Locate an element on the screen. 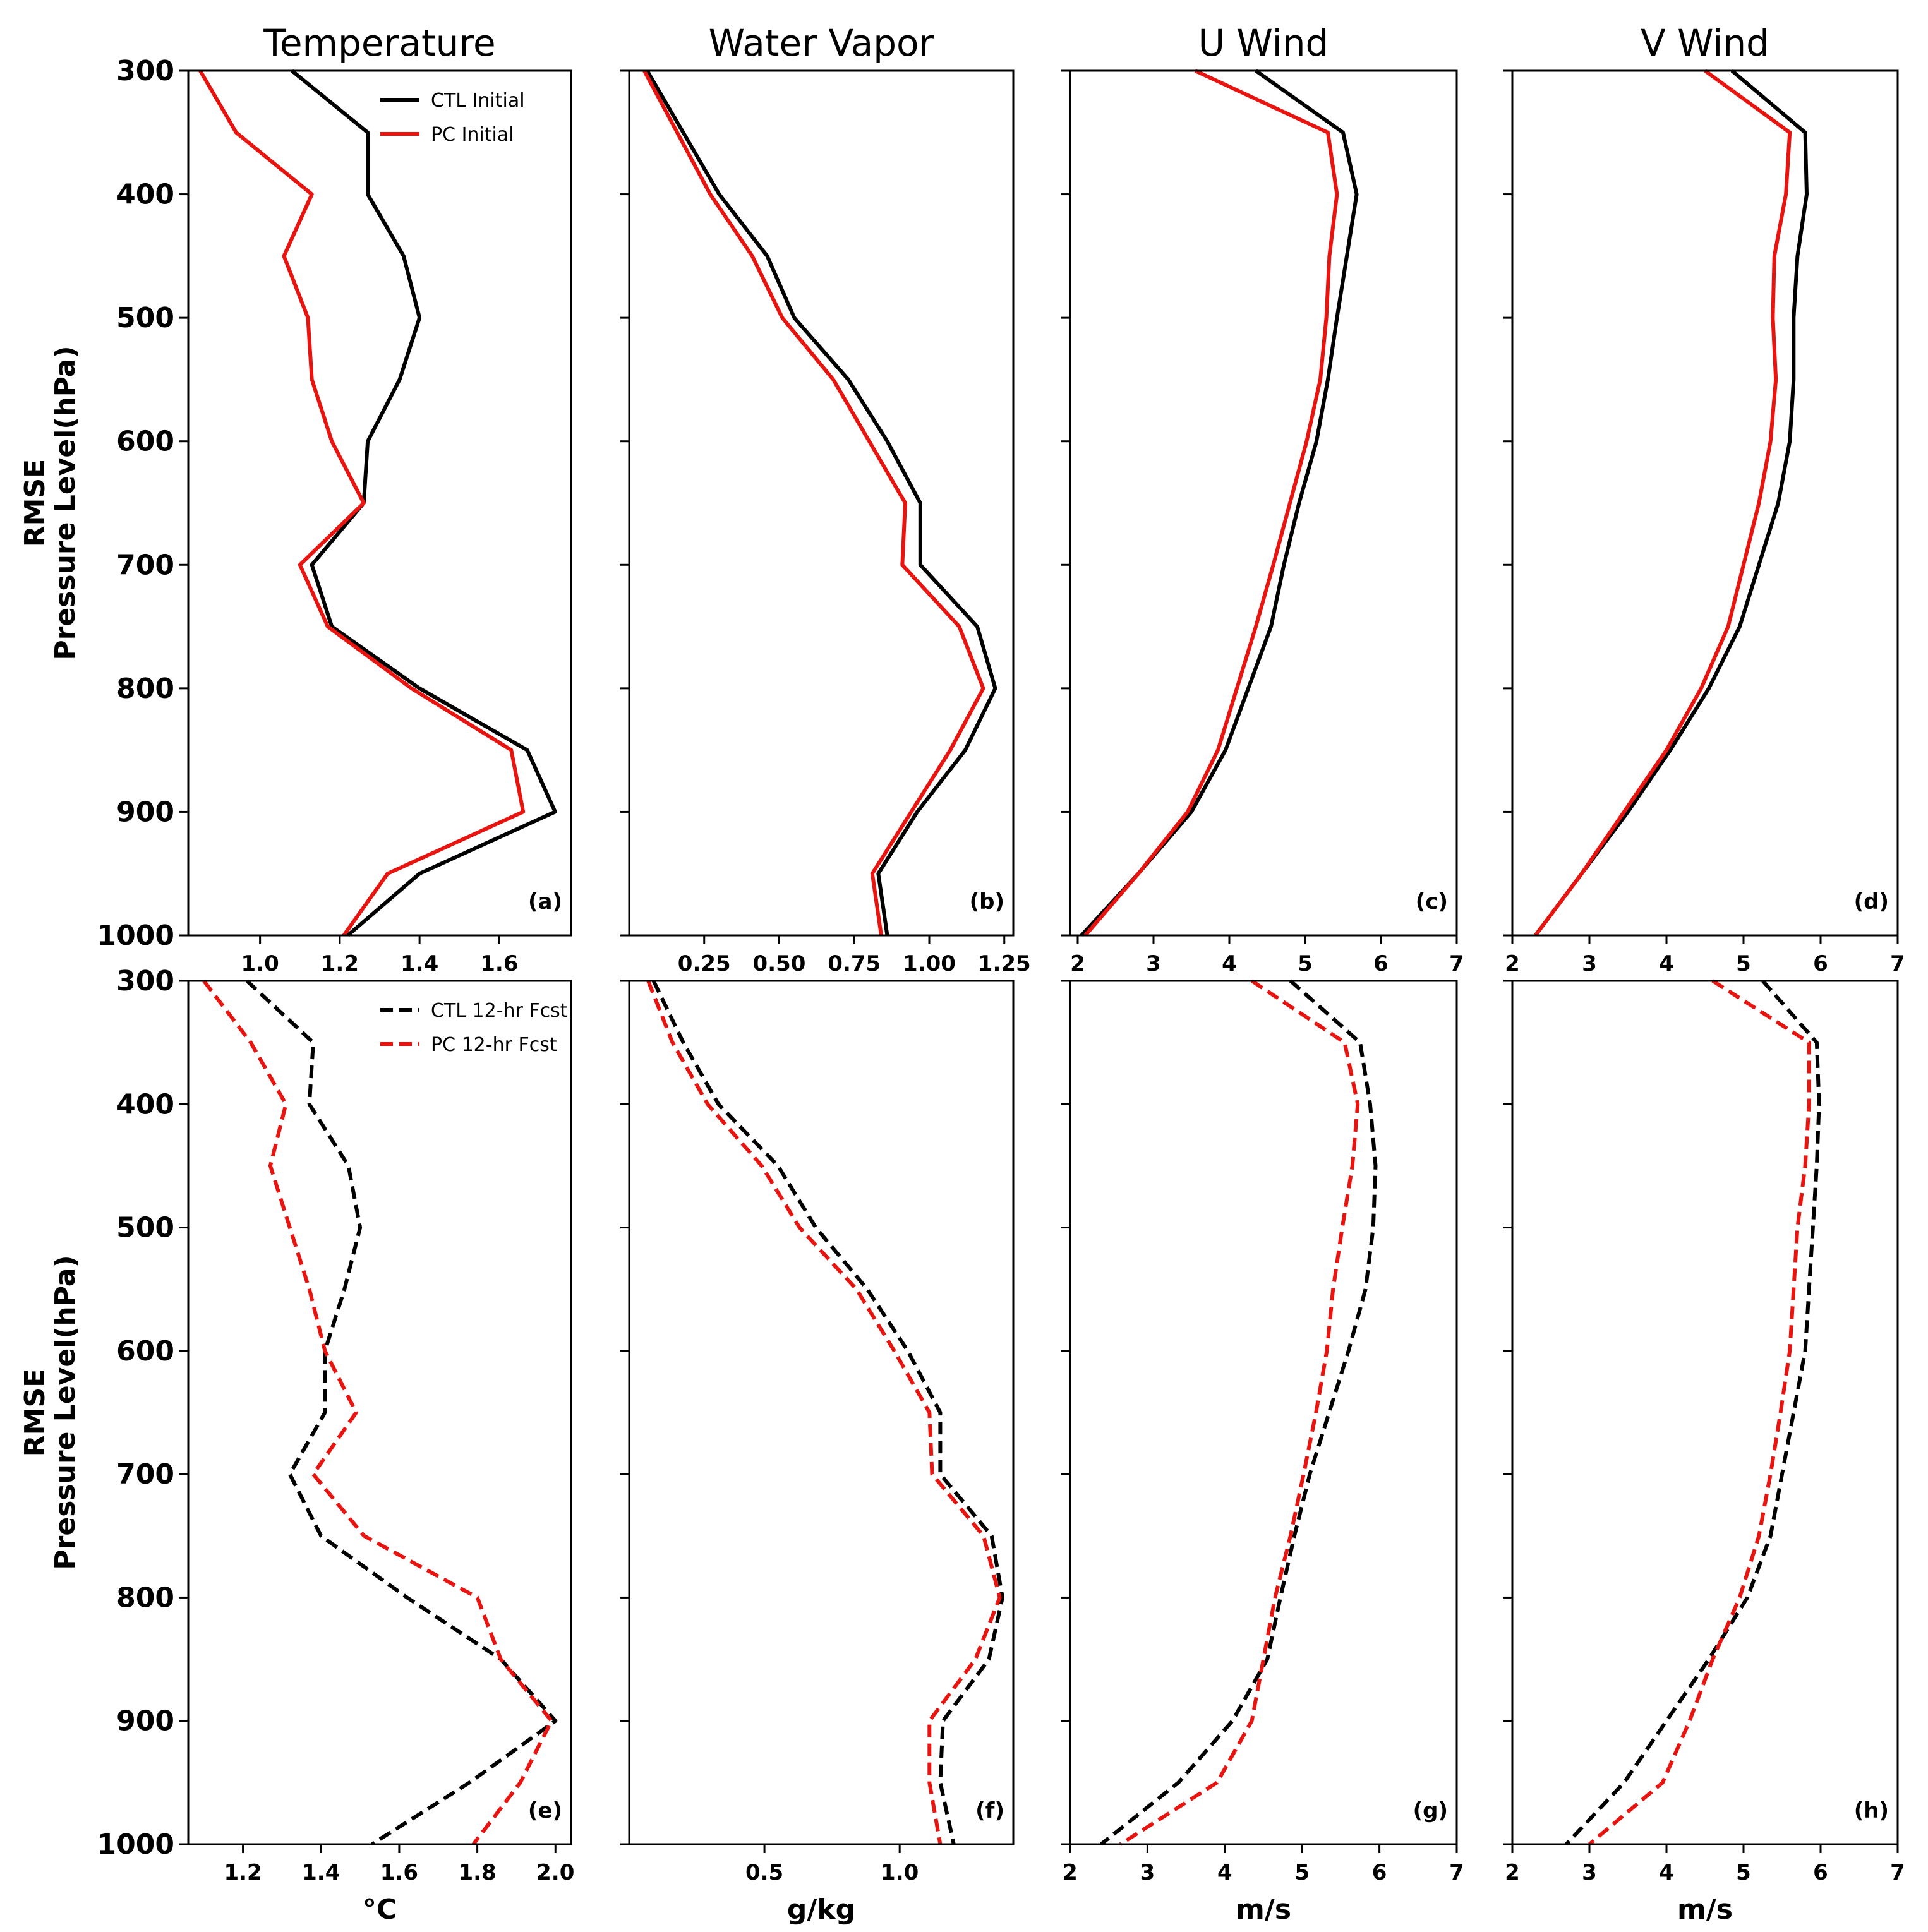  panel-f: 0.5 1.0 (f) g/kg is located at coordinates (817, 1453).